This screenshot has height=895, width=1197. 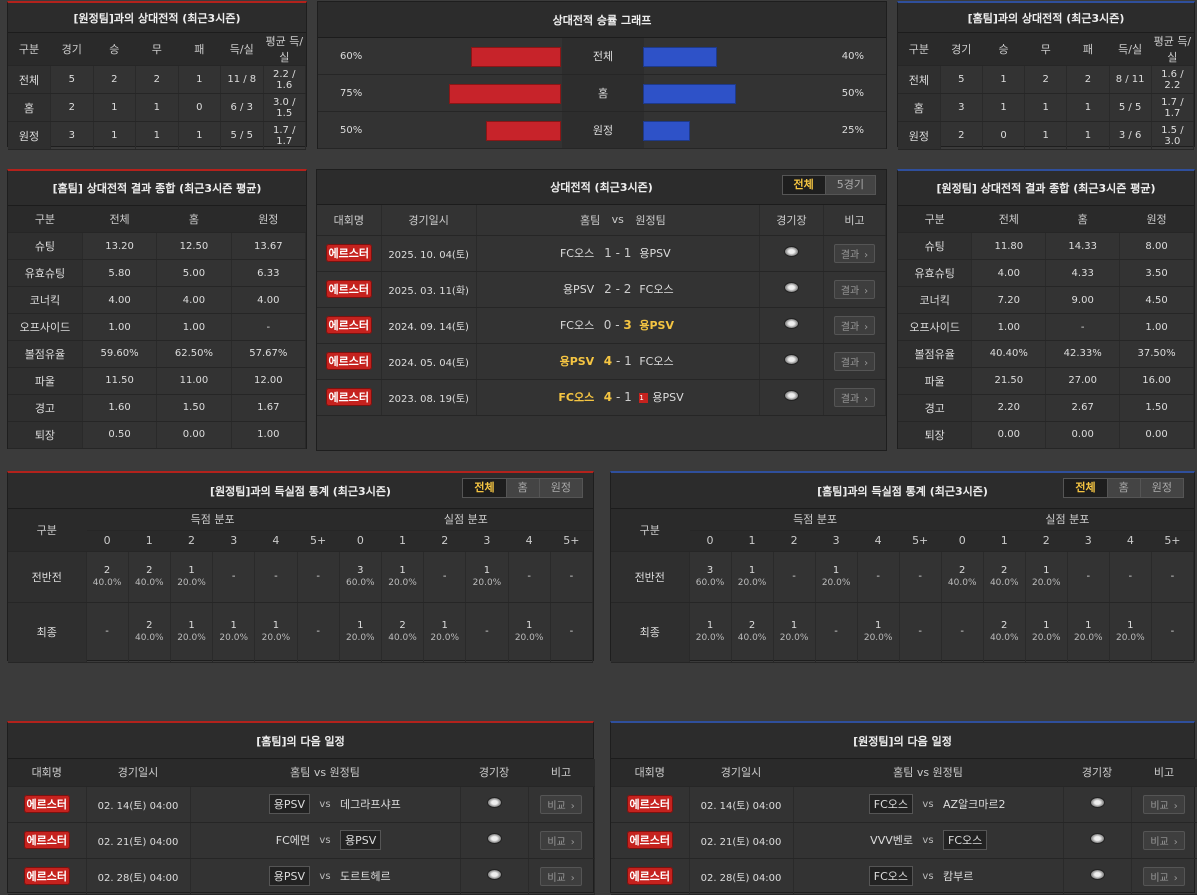 I want to click on table-cell: -, so click(x=269, y=327).